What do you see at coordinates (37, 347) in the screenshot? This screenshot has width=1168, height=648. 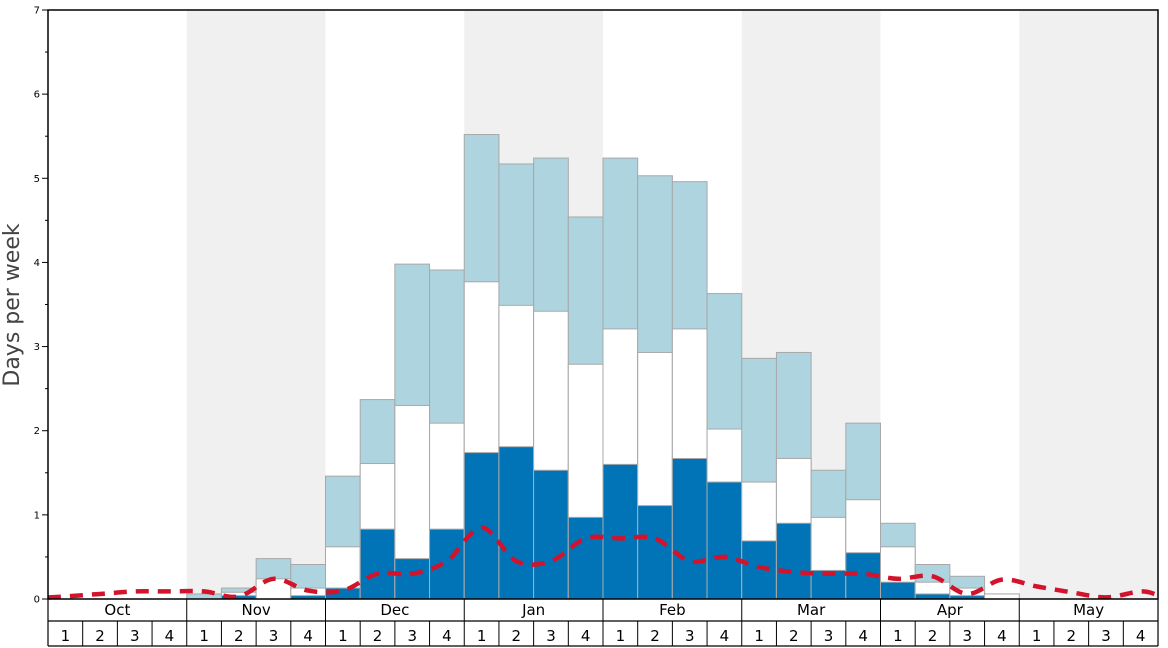 I see `y-tick-label: 3` at bounding box center [37, 347].